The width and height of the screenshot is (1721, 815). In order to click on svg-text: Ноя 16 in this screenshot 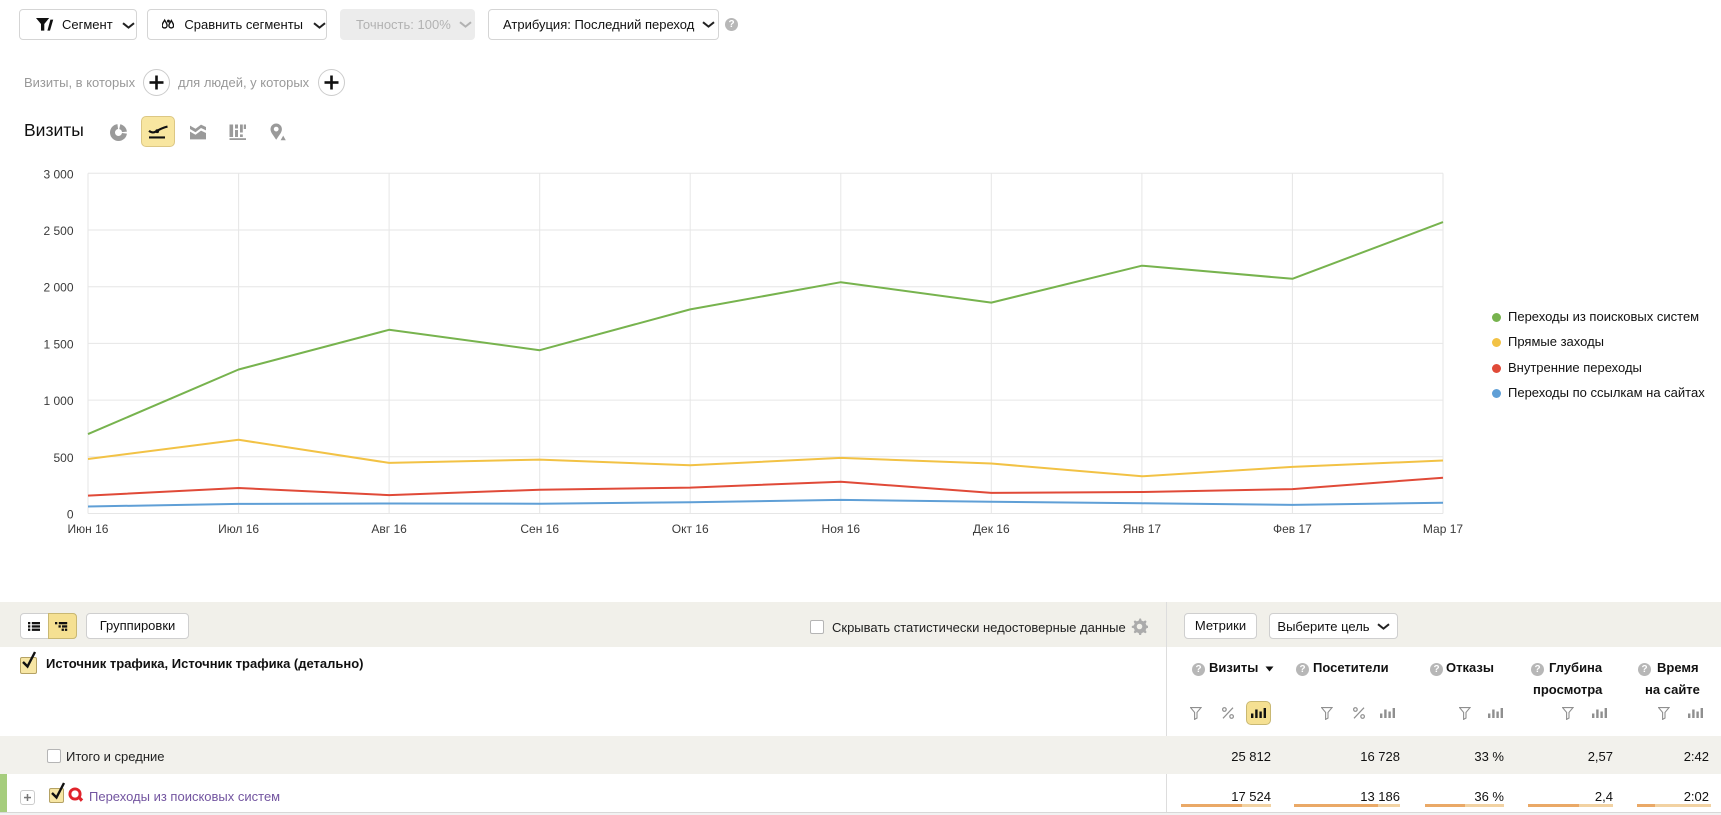, I will do `click(841, 529)`.